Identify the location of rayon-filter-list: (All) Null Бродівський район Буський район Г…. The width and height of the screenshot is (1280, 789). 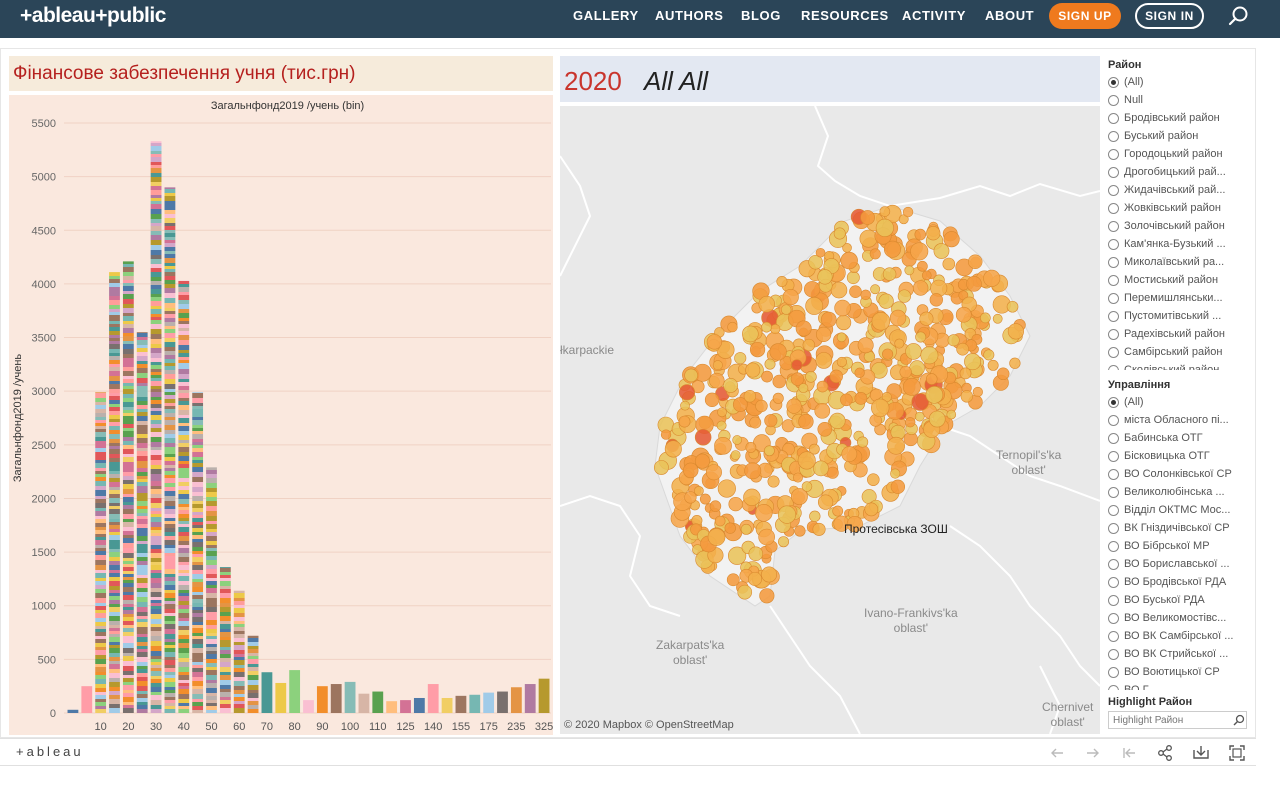
(1180, 221).